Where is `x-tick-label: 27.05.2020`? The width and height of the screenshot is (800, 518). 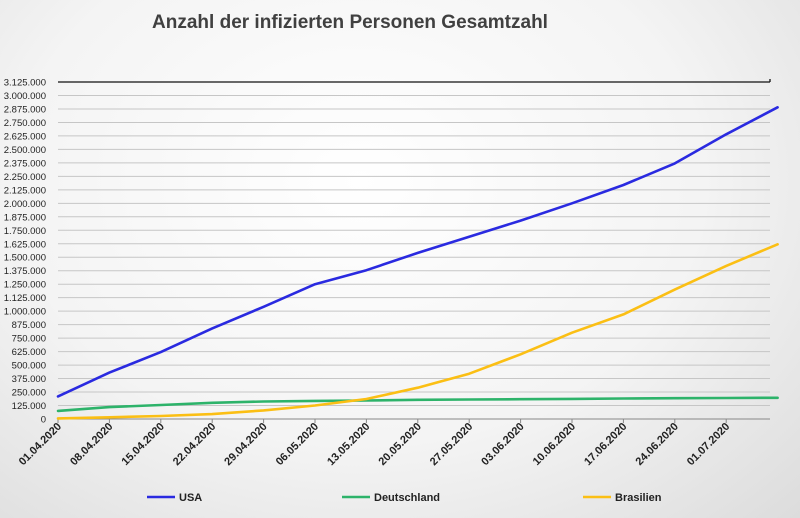 x-tick-label: 27.05.2020 is located at coordinates (451, 444).